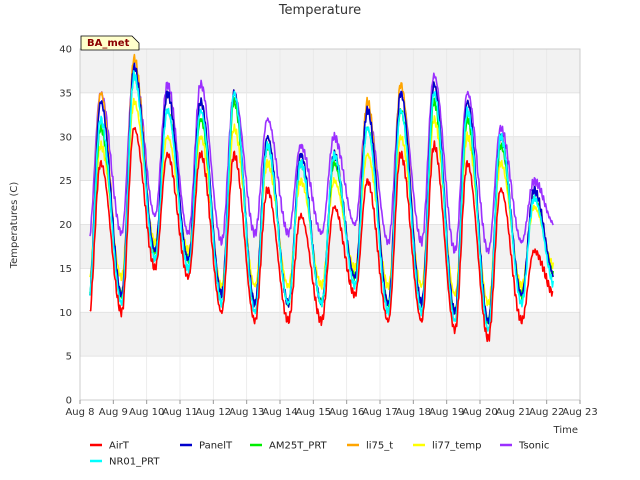 This screenshot has height=480, width=640. Describe the element at coordinates (579, 412) in the screenshot. I see `x-tick-label: Aug 23` at that location.